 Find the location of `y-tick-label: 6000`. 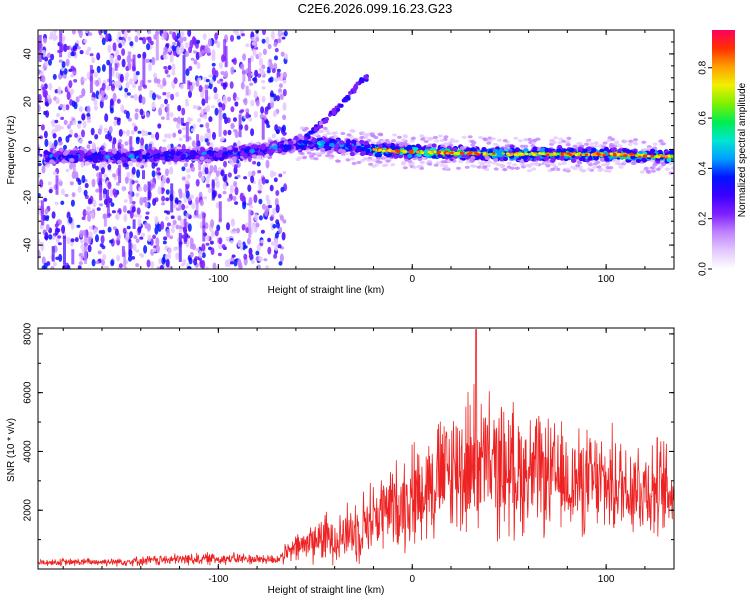

y-tick-label: 6000 is located at coordinates (28, 392).